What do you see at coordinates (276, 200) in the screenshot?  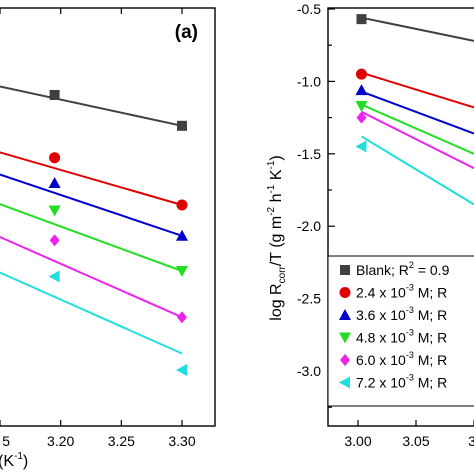 I see `panel-b-y-axis-label-mid: h` at bounding box center [276, 200].